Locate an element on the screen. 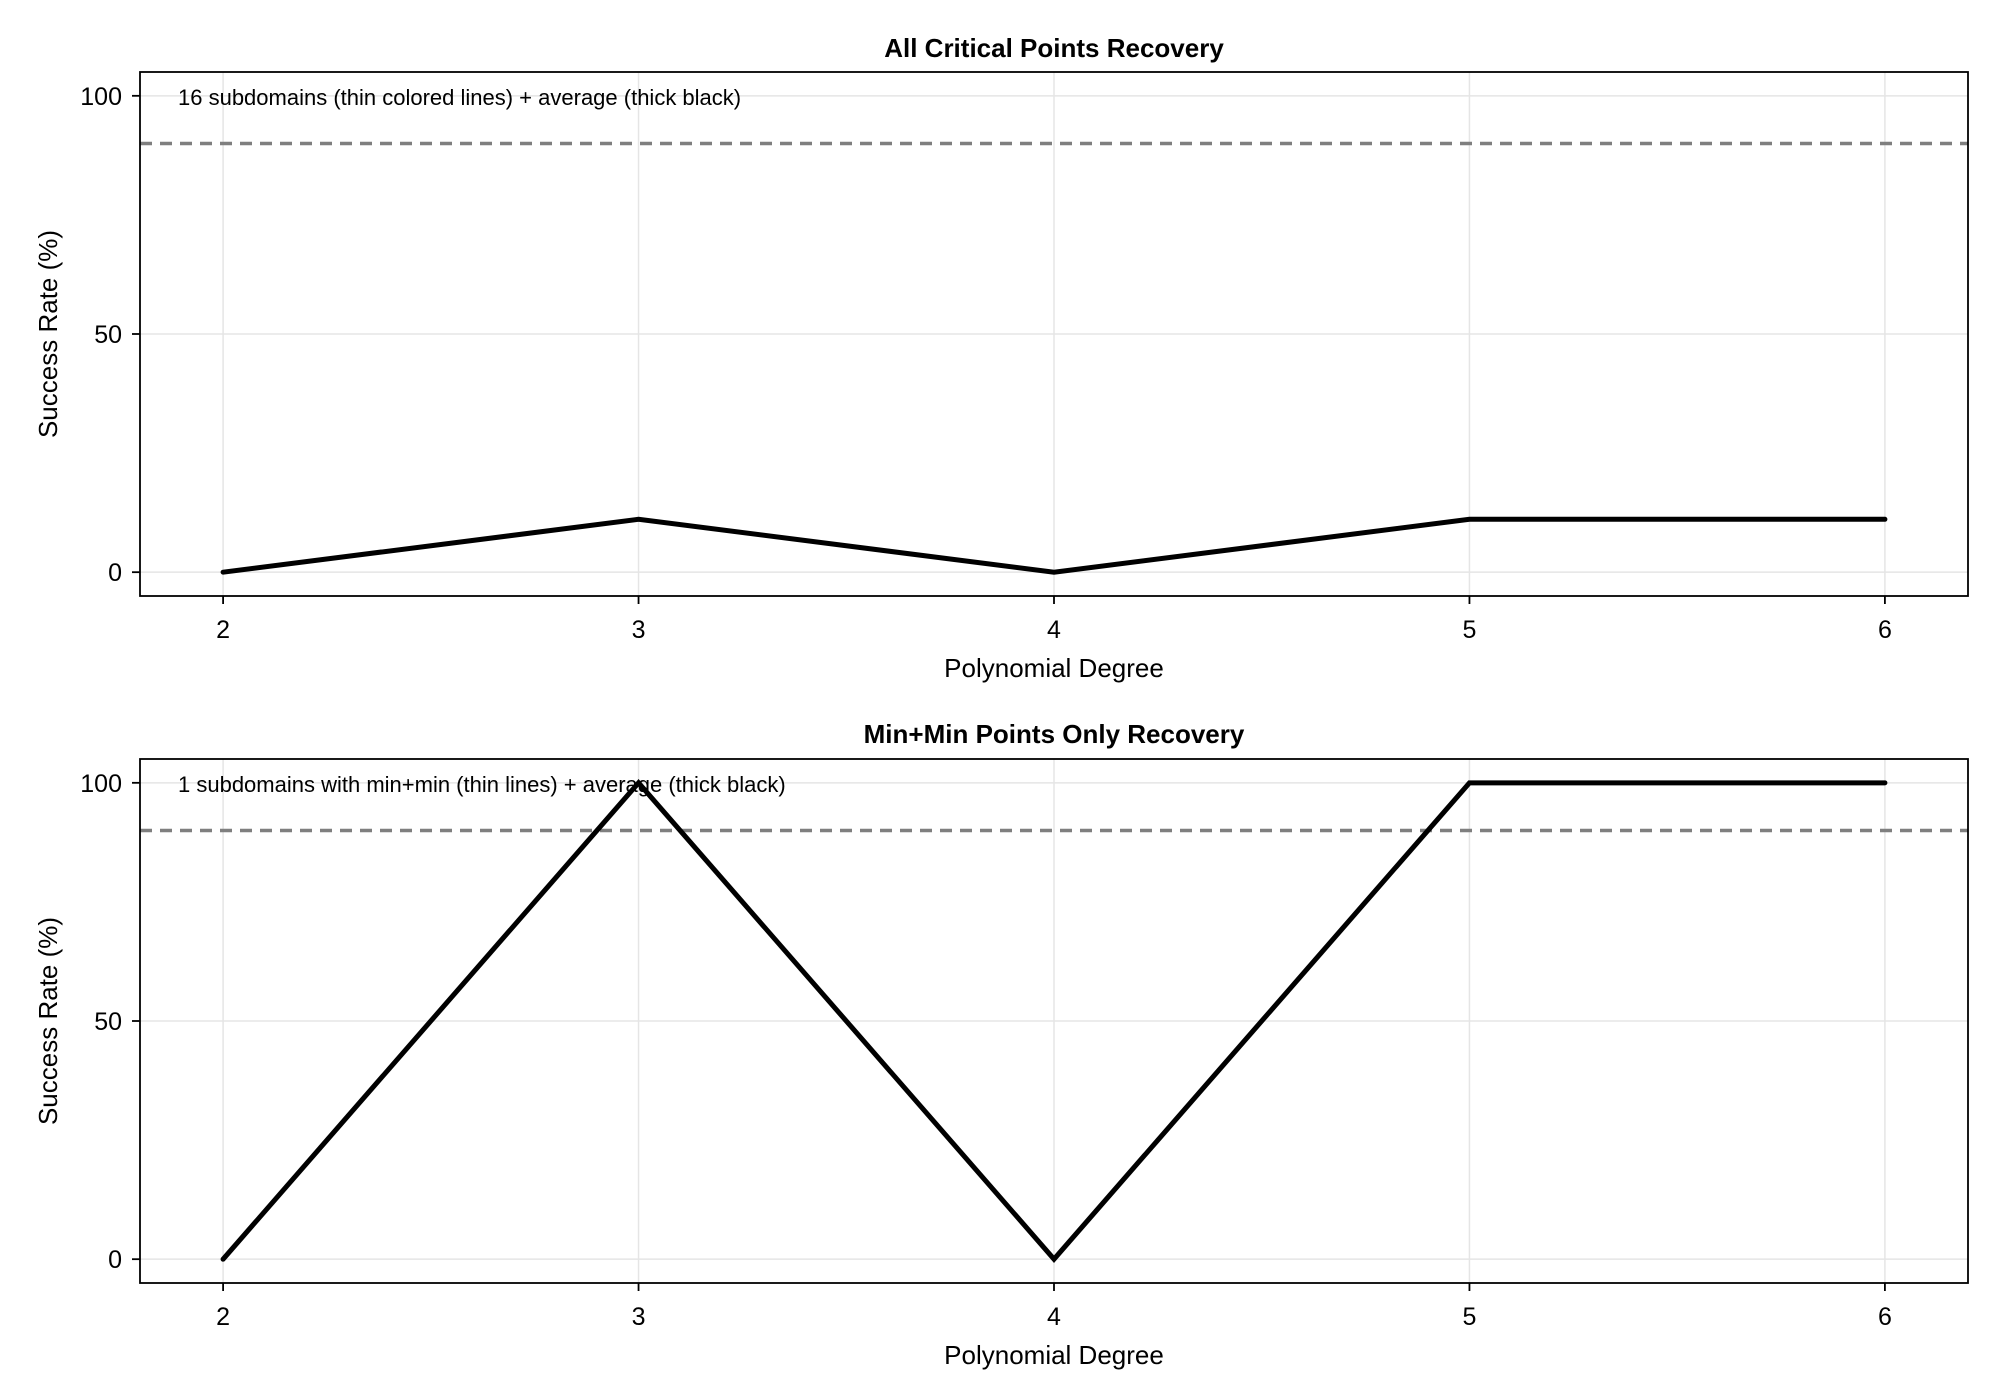 Image resolution: width=2000 pixels, height=1400 pixels. chart-title: All Critical Points Recovery is located at coordinates (1054, 48).